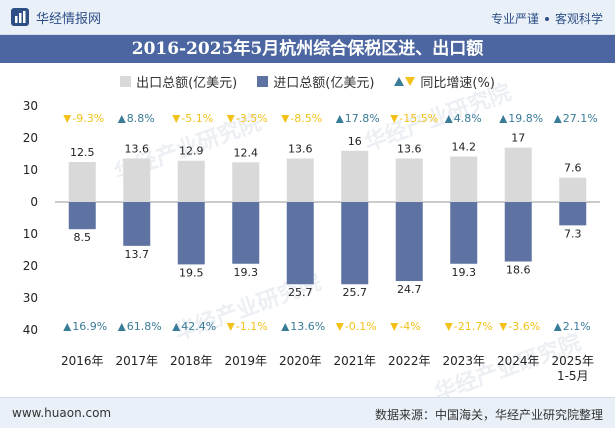 The height and width of the screenshot is (428, 615). Describe the element at coordinates (263, 81) in the screenshot. I see `legend-import-swatch` at that location.